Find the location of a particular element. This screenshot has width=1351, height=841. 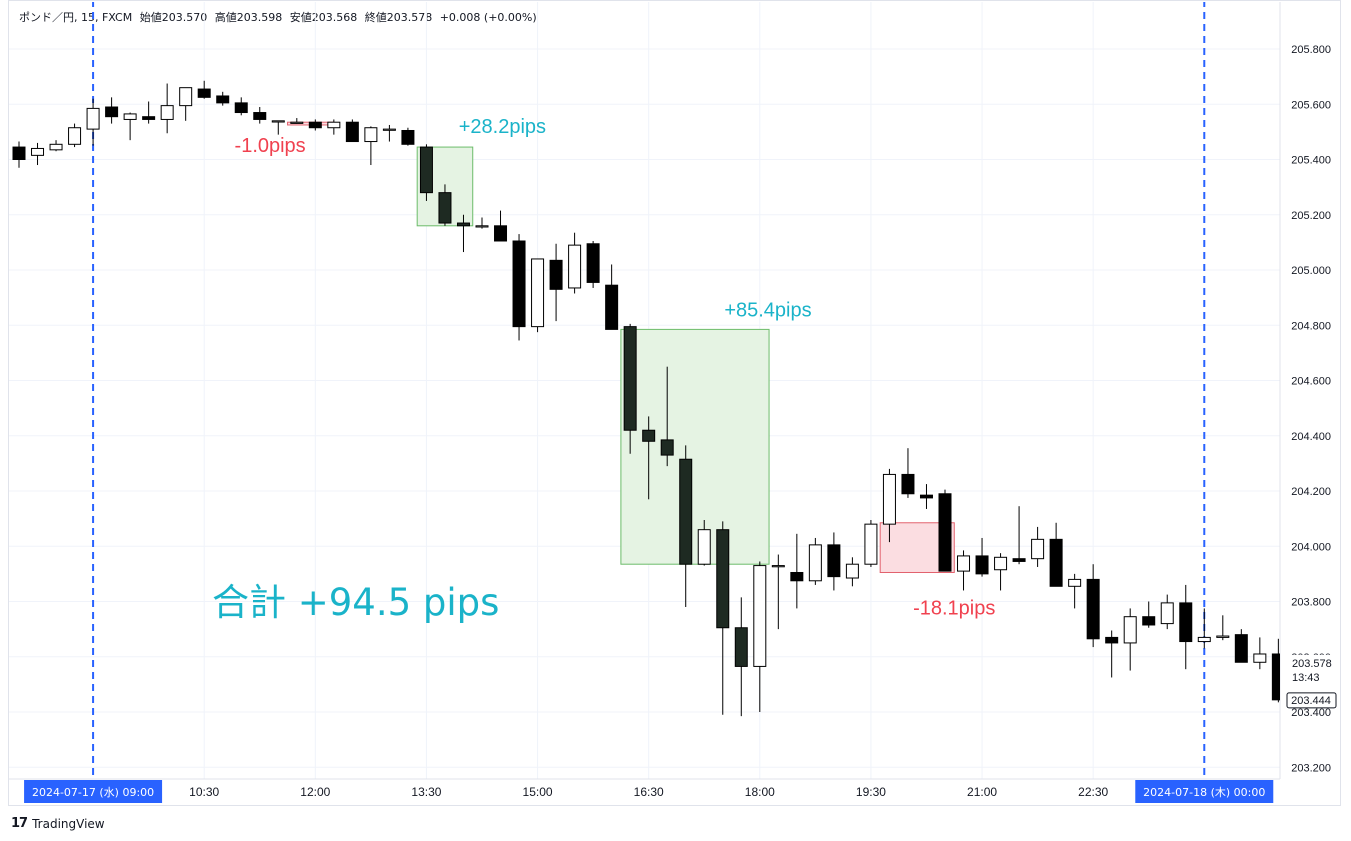

symbol-name: ポンド／円, 15, FXCM is located at coordinates (76, 17).